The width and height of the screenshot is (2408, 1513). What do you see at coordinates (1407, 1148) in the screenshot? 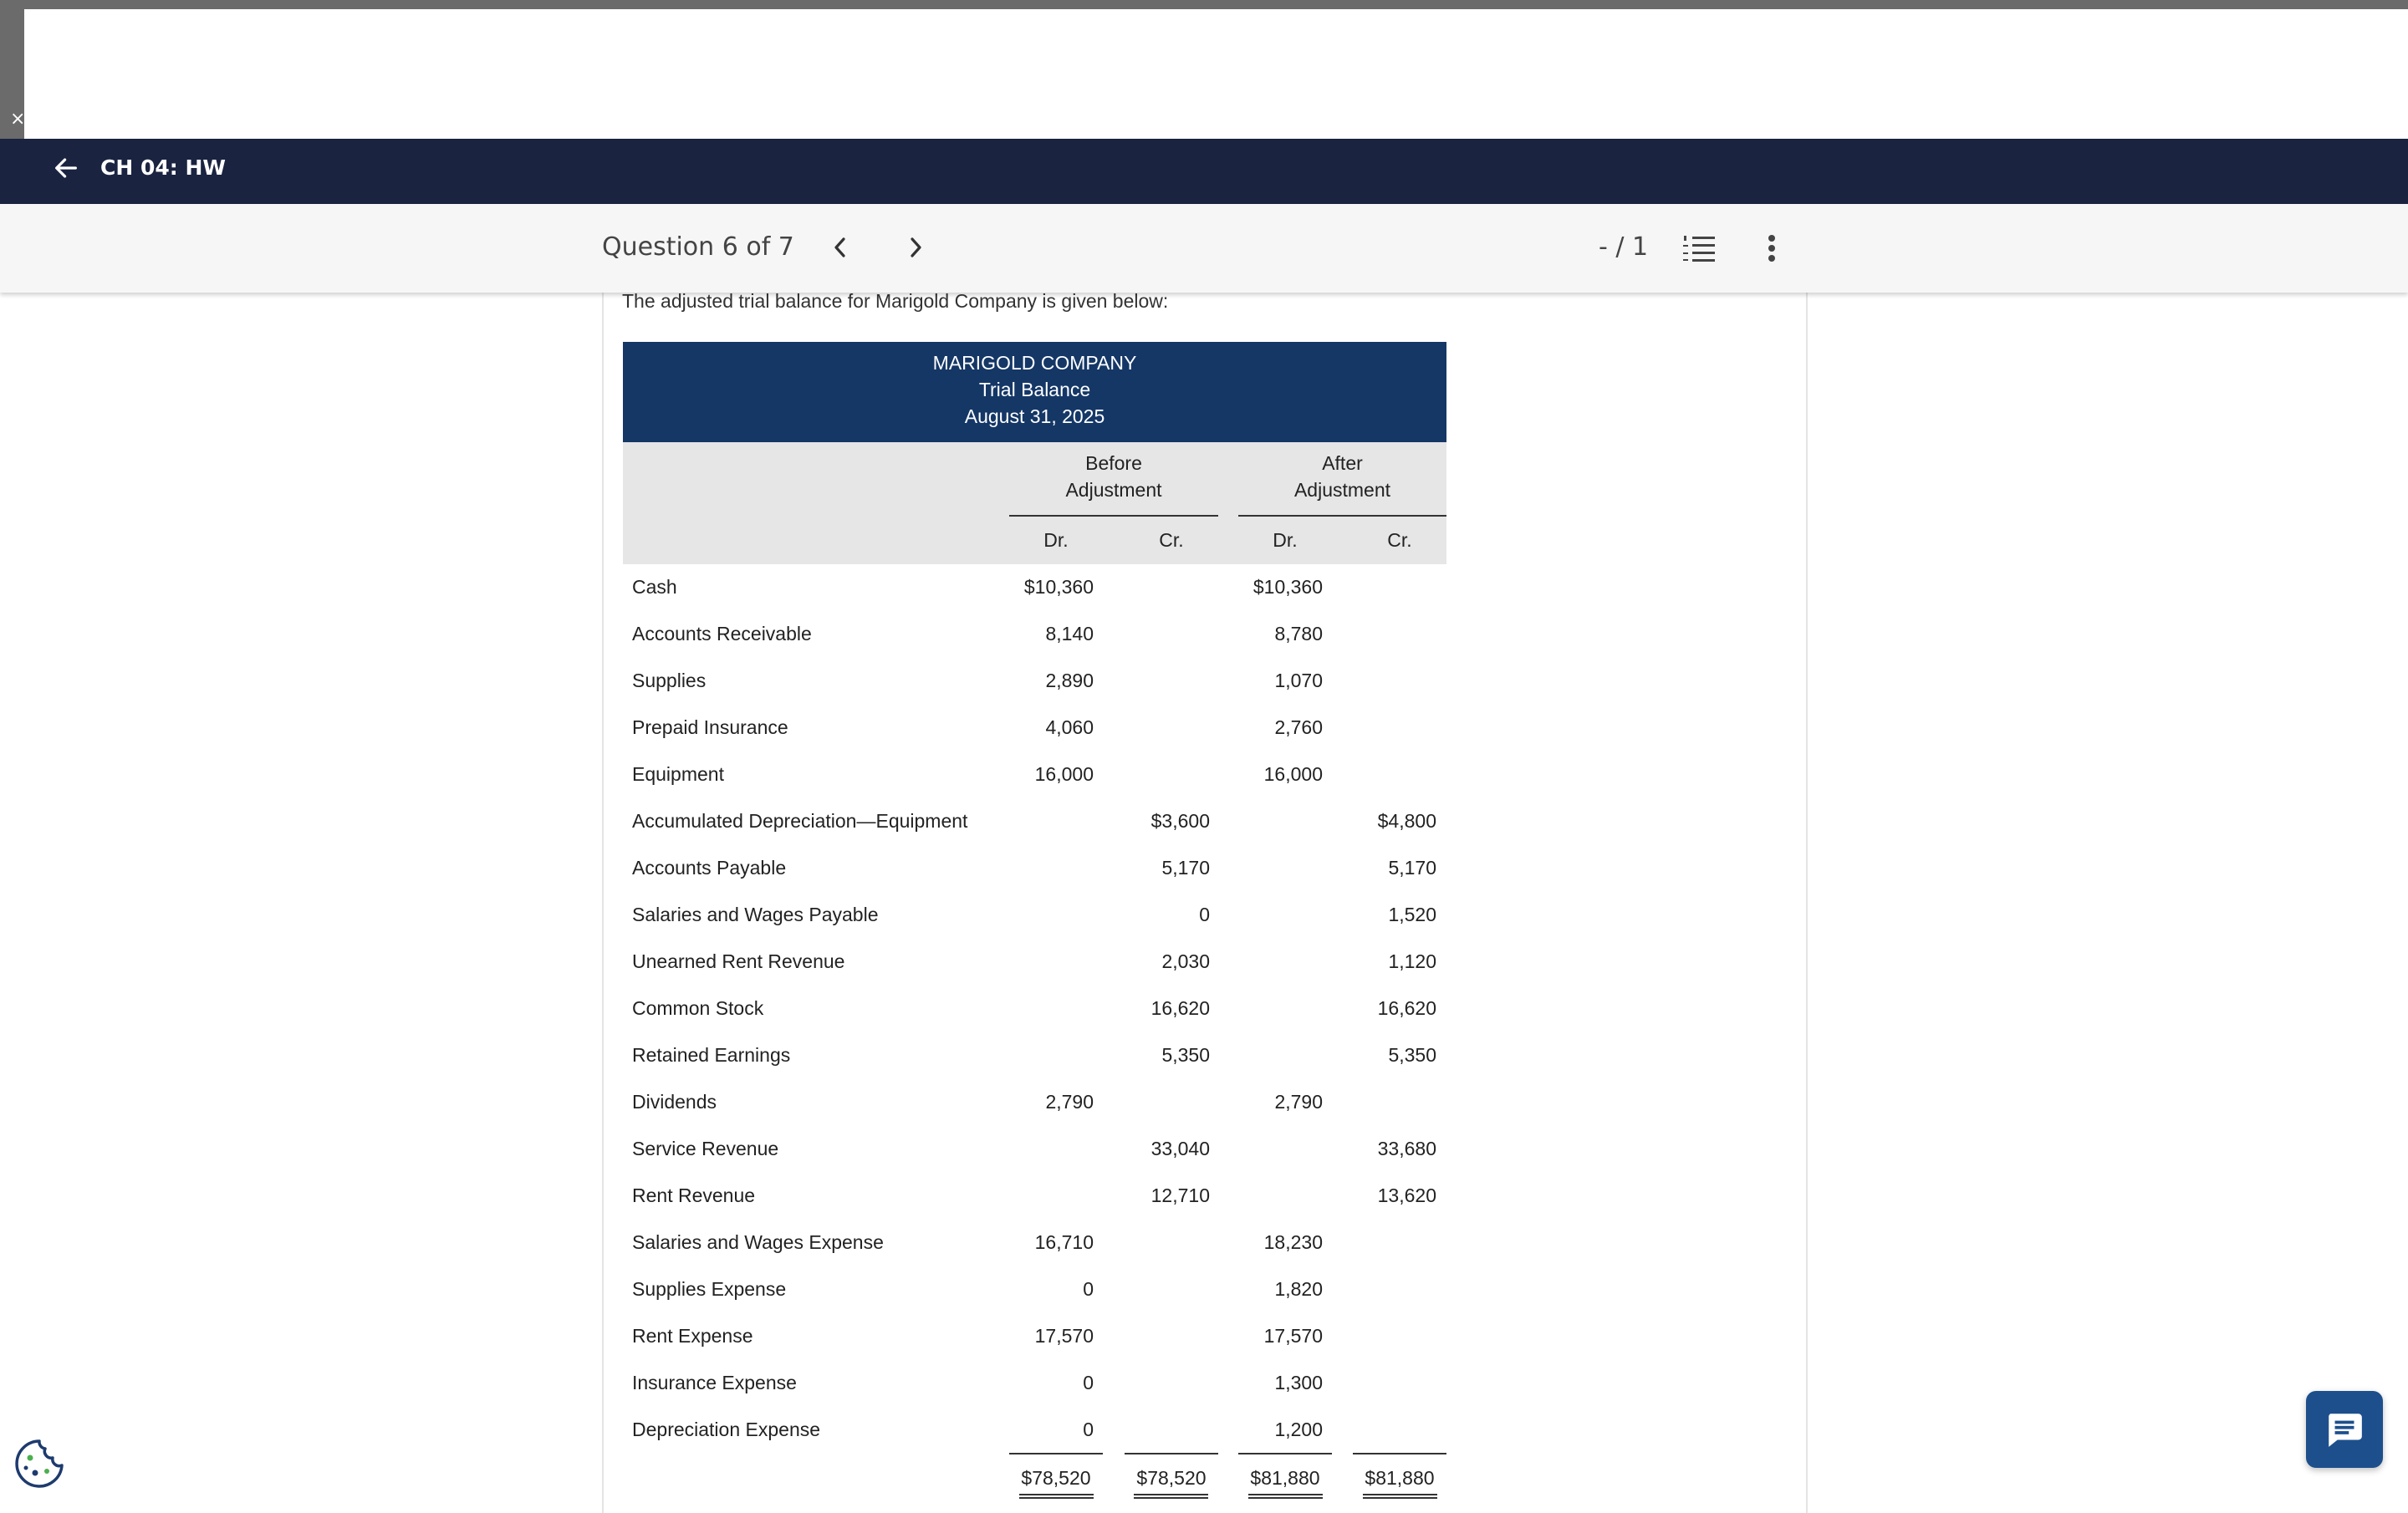
I see `after-cr-cell: 33,680` at bounding box center [1407, 1148].